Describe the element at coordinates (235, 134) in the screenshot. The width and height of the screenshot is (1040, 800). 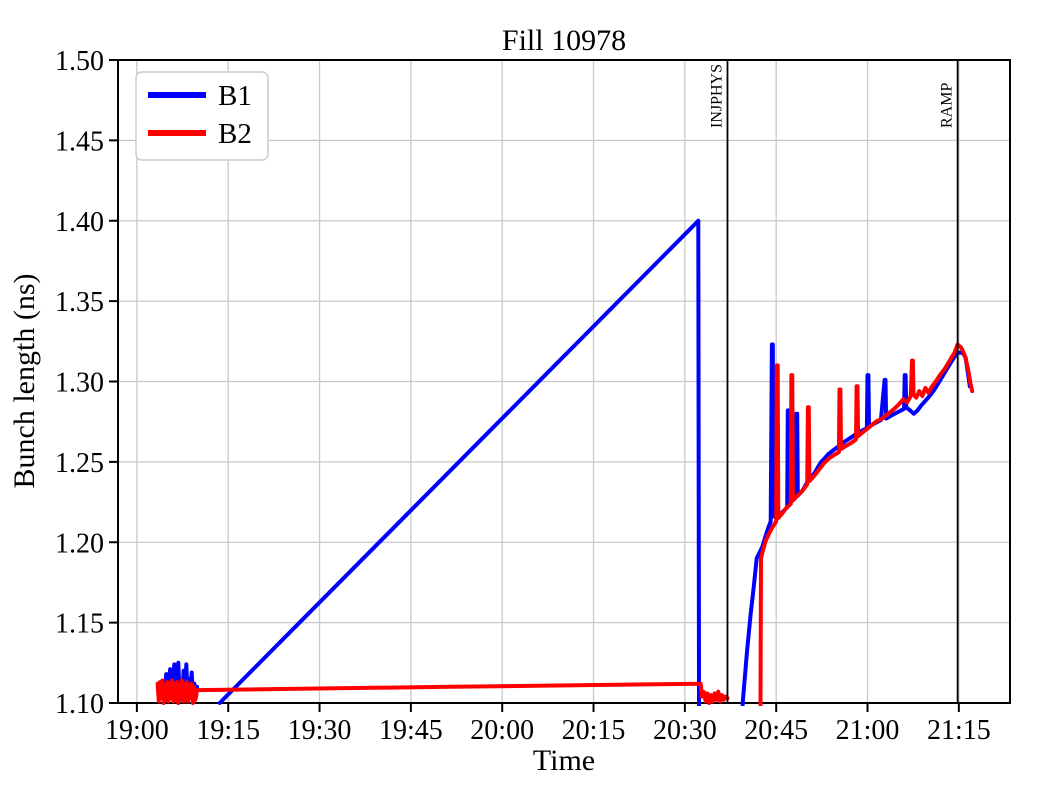
I see `legend-label-b2: B2` at that location.